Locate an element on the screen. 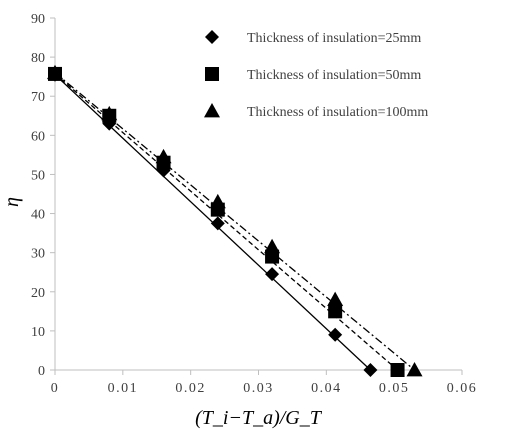 The width and height of the screenshot is (509, 432). y-tick-label: 90 is located at coordinates (38, 19).